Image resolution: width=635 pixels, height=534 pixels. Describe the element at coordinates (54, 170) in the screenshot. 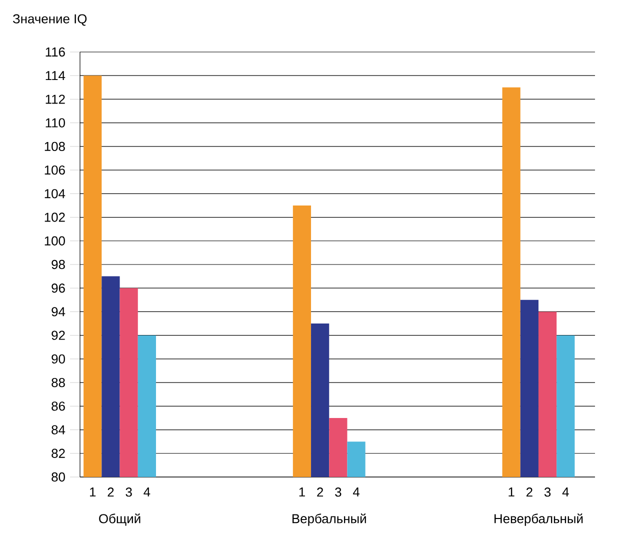

I see `y-tick-label: 106` at that location.